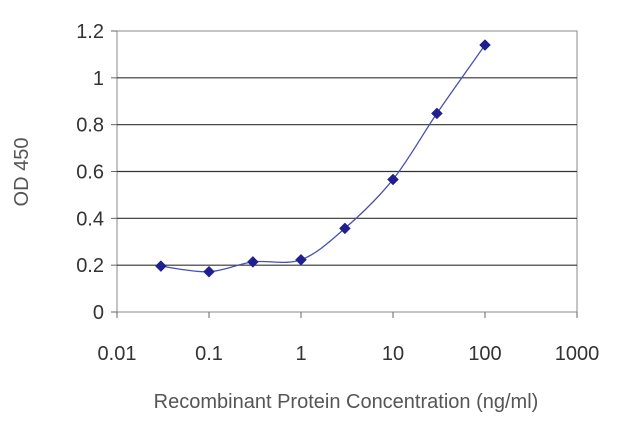  Describe the element at coordinates (22, 172) in the screenshot. I see `y-axis-label: OD 450` at that location.